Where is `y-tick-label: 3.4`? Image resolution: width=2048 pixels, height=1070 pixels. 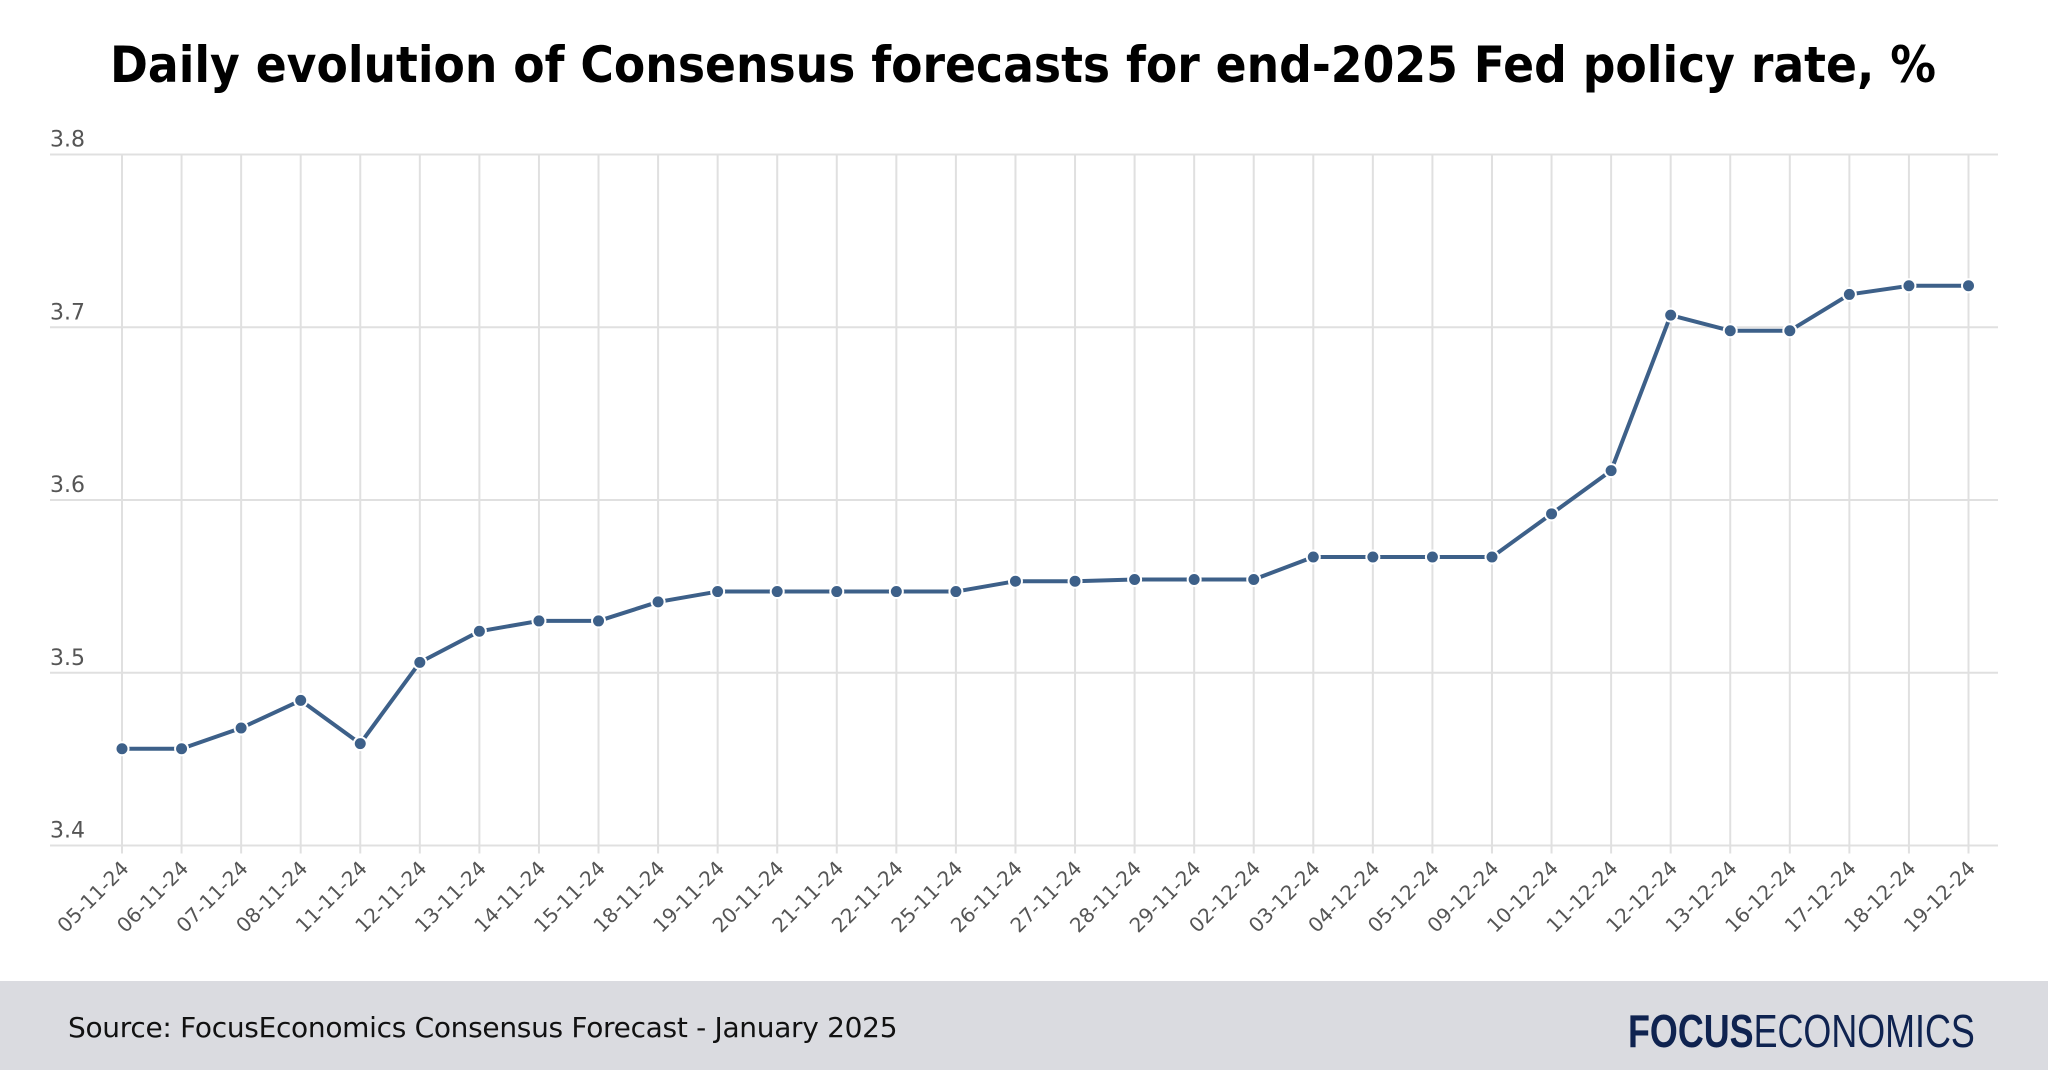
y-tick-label: 3.4 is located at coordinates (67, 831).